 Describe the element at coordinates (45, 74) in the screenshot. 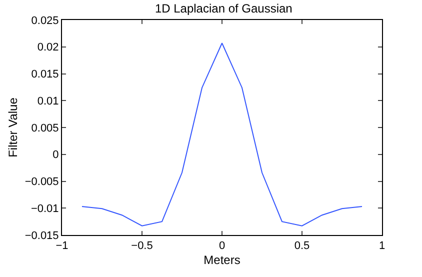

I see `y-tick-label: 0.015` at that location.